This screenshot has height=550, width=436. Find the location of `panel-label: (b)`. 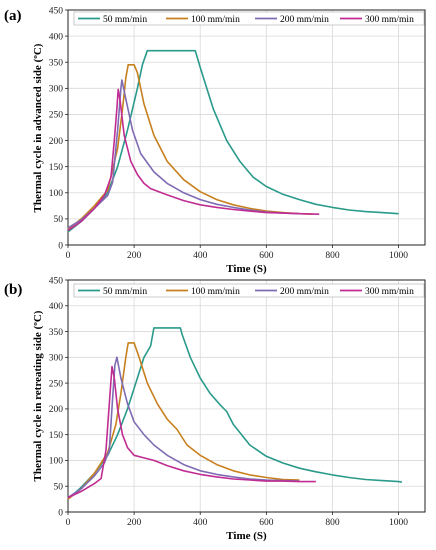

panel-label: (b) is located at coordinates (13, 290).